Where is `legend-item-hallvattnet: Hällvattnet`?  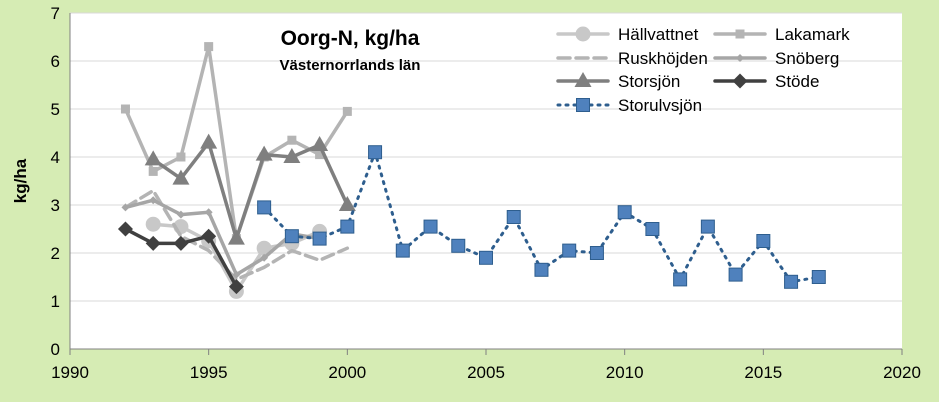
legend-item-hallvattnet: Hällvattnet is located at coordinates (627, 34).